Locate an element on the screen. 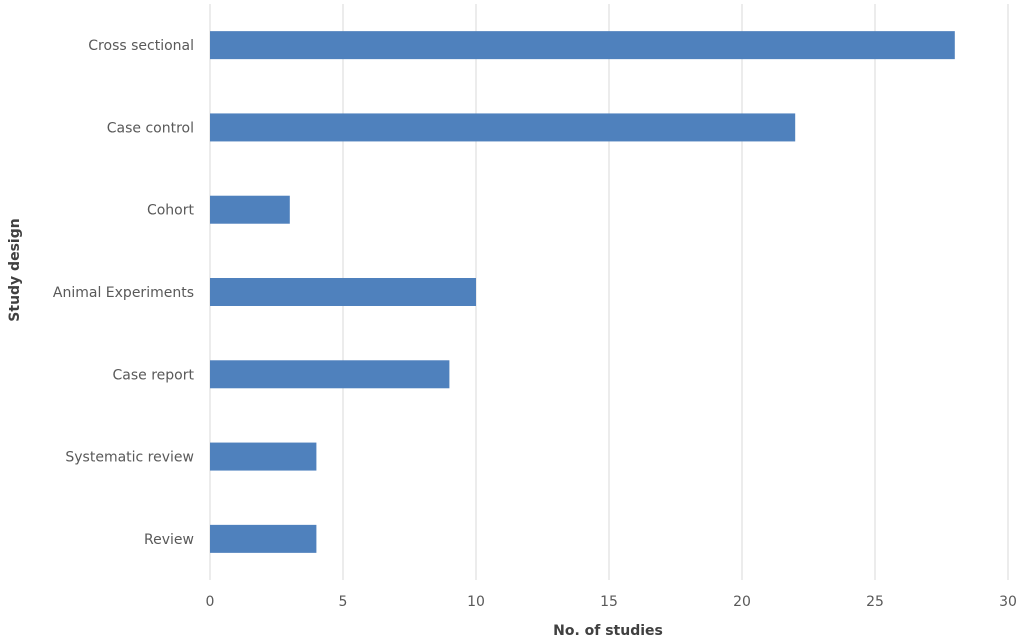 Image resolution: width=1021 pixels, height=639 pixels. x-tick-labels: 0 5 10 15 20 25 30 is located at coordinates (611, 602).